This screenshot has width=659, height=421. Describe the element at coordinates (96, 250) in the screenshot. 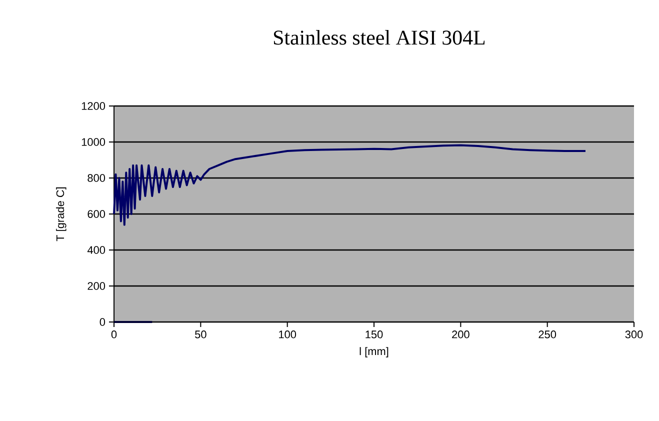

I see `y-tick-label: 400` at that location.